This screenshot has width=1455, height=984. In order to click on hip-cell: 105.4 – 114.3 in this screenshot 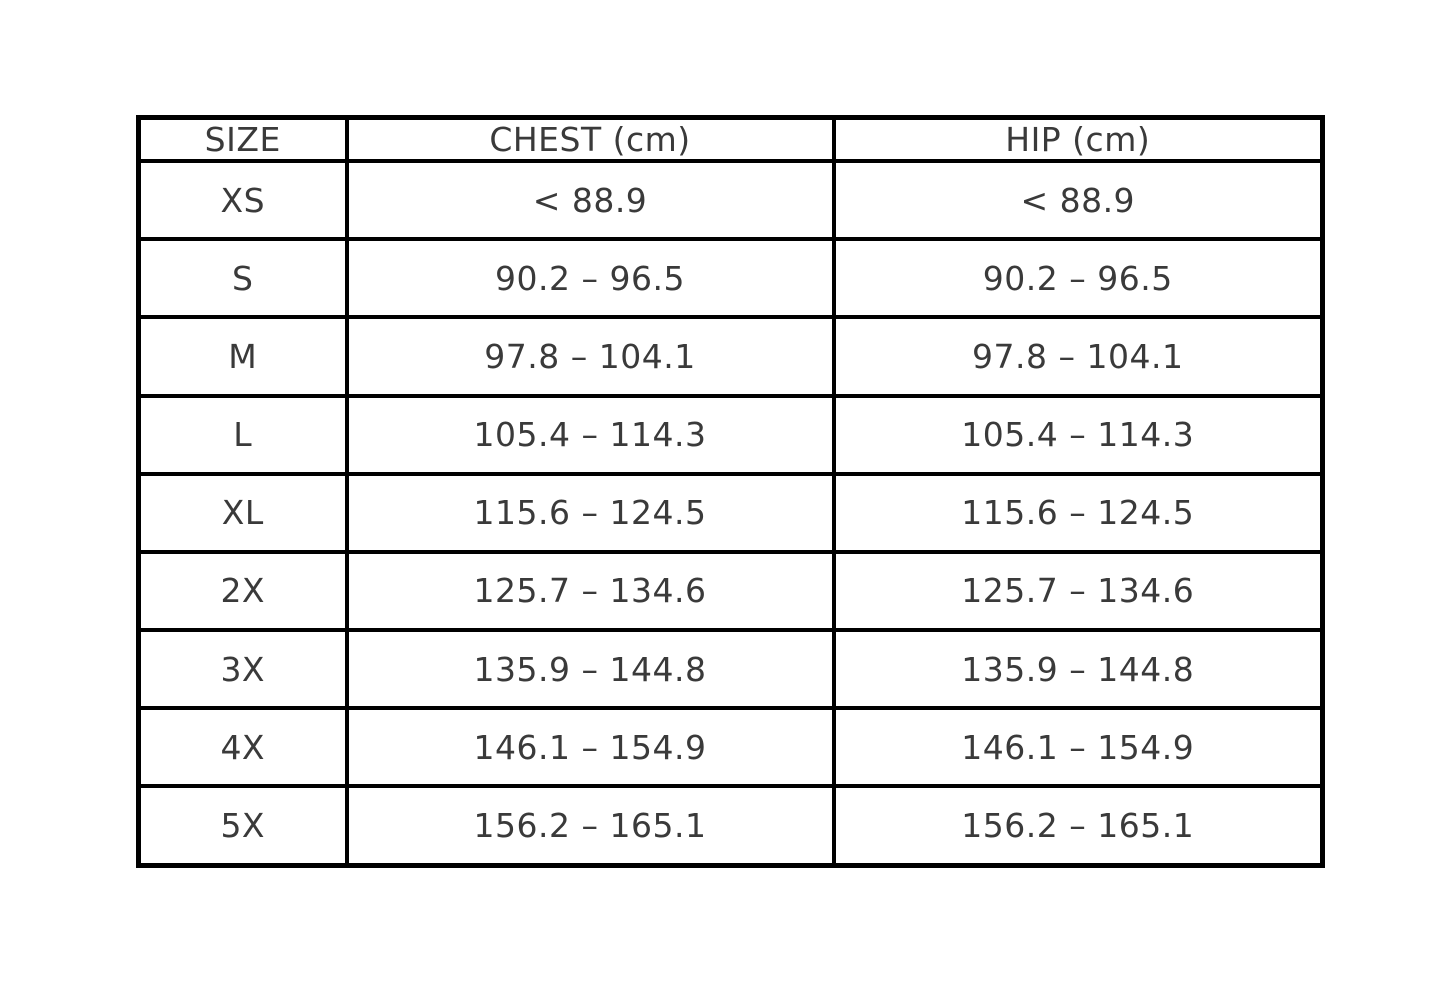, I will do `click(1078, 434)`.